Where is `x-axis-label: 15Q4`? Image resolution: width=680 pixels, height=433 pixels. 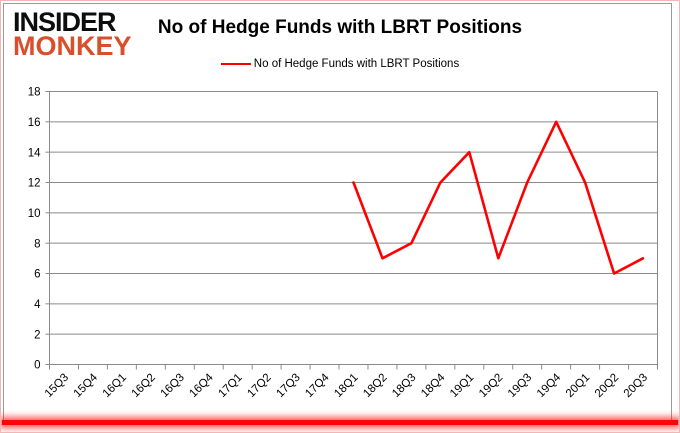 x-axis-label: 15Q4 is located at coordinates (86, 385).